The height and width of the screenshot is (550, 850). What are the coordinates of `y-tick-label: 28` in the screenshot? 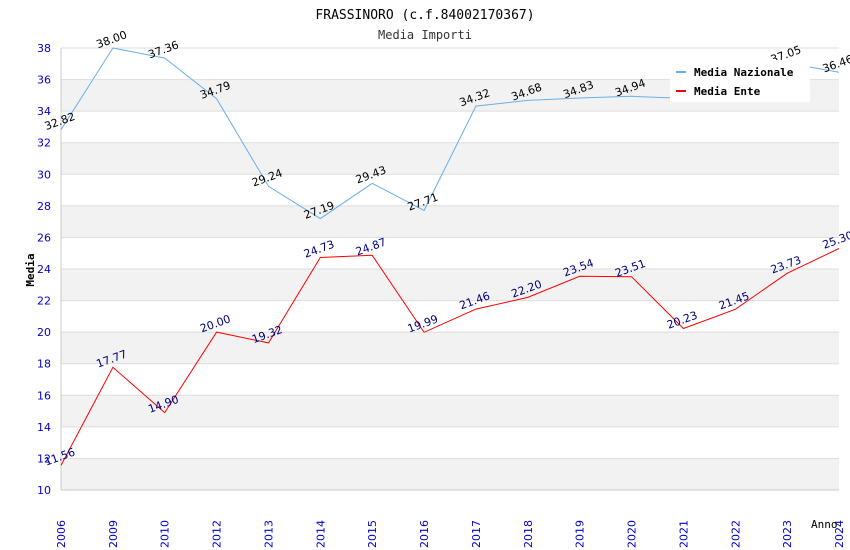 It's located at (44, 206).